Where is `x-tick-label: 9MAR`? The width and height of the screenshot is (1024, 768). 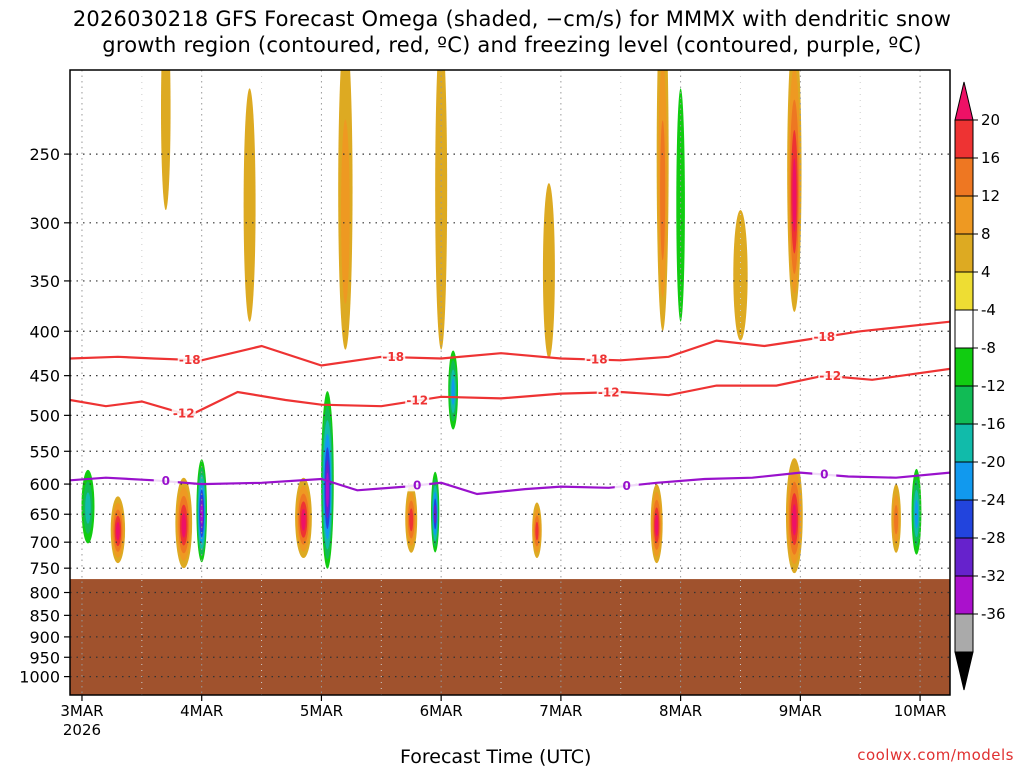
x-tick-label: 9MAR is located at coordinates (800, 711).